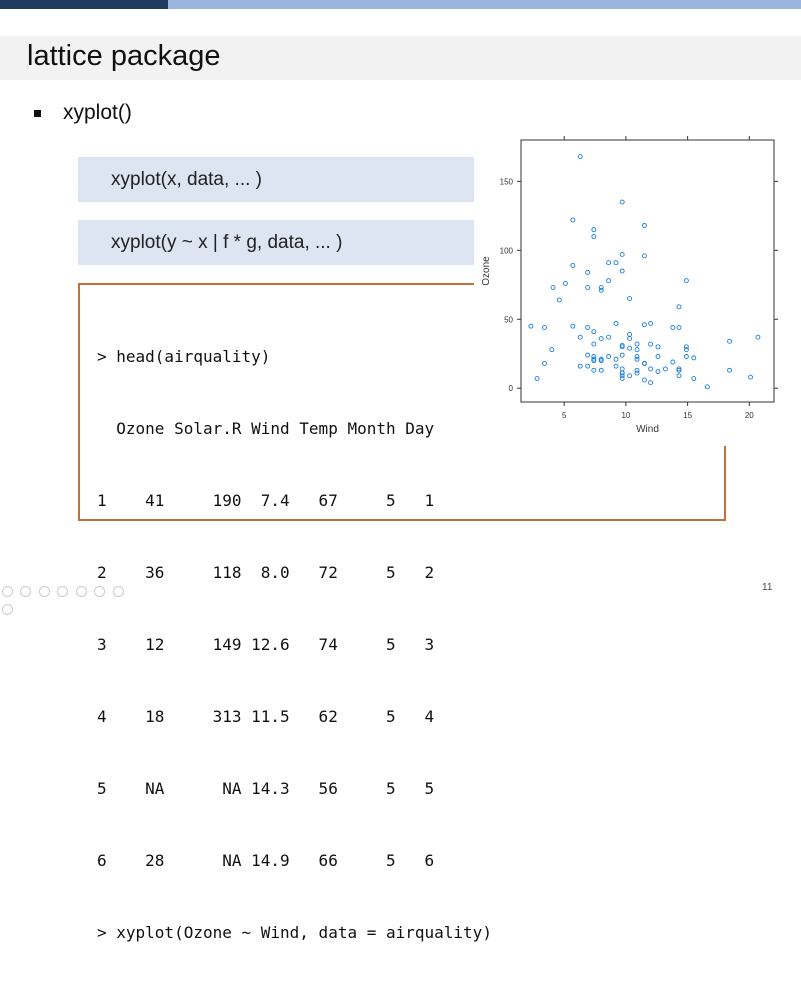  Describe the element at coordinates (67, 599) in the screenshot. I see `slide-nav-icons` at that location.